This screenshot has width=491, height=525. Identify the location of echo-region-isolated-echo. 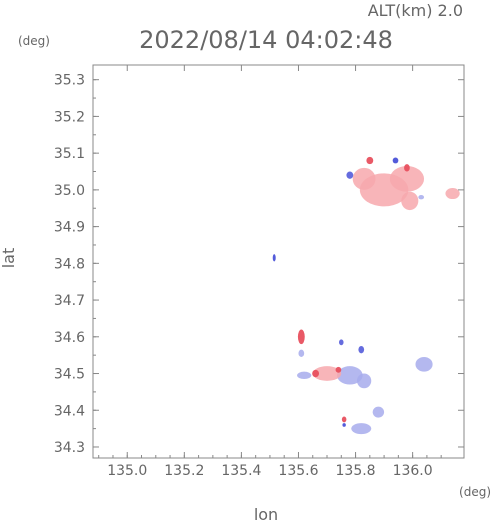
(274, 258).